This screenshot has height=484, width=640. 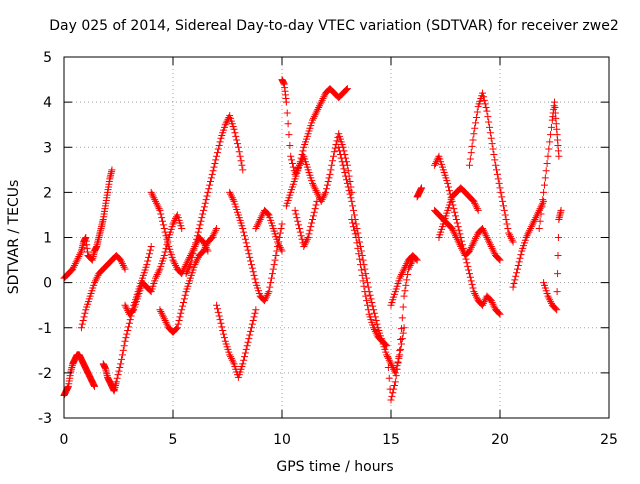 I want to click on series-arc-j, so click(x=256, y=246).